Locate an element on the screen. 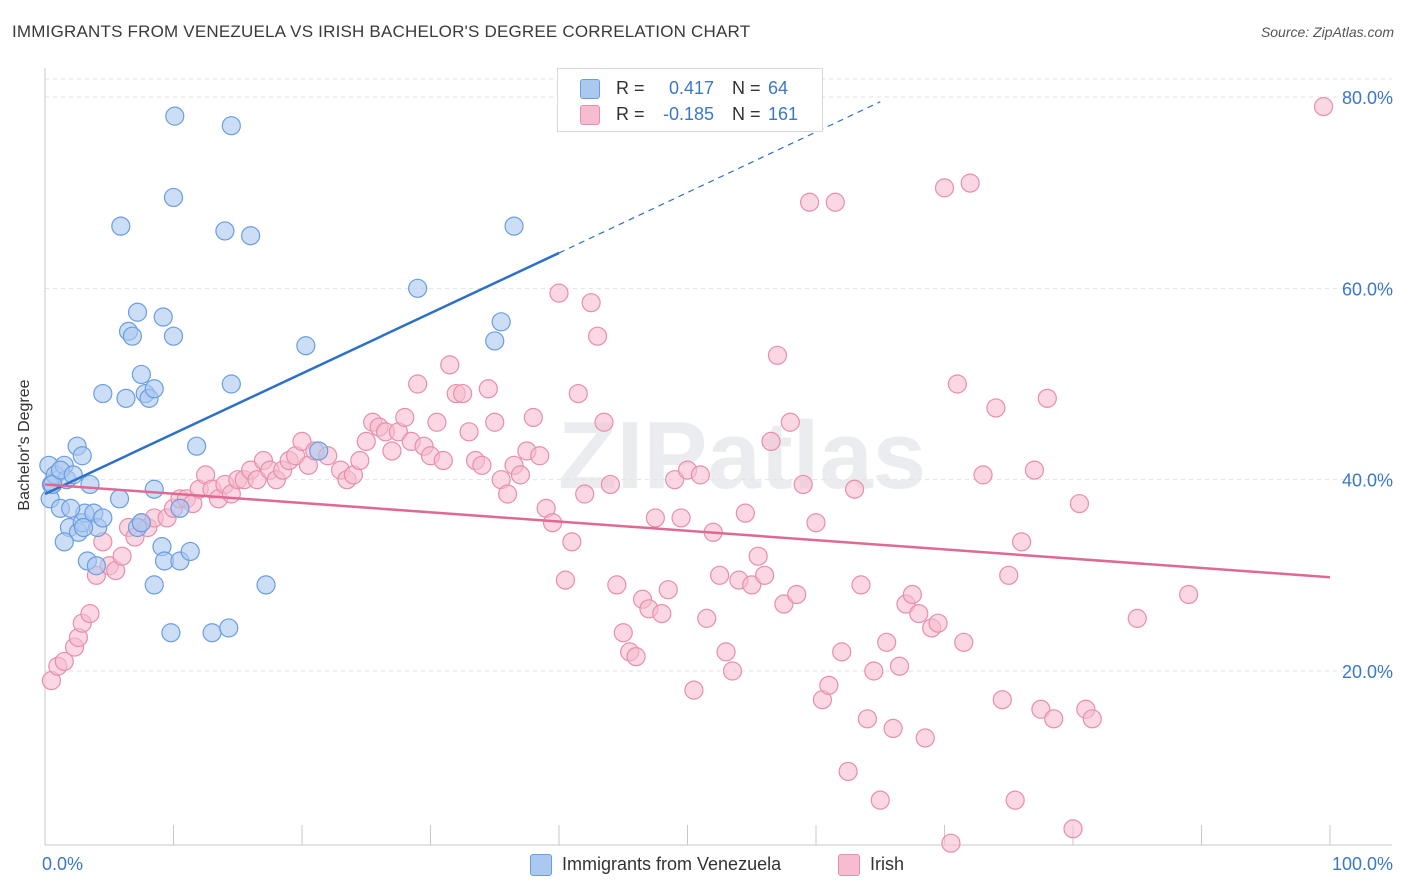 This screenshot has height=892, width=1406. legend-swatch-blue is located at coordinates (541, 865).